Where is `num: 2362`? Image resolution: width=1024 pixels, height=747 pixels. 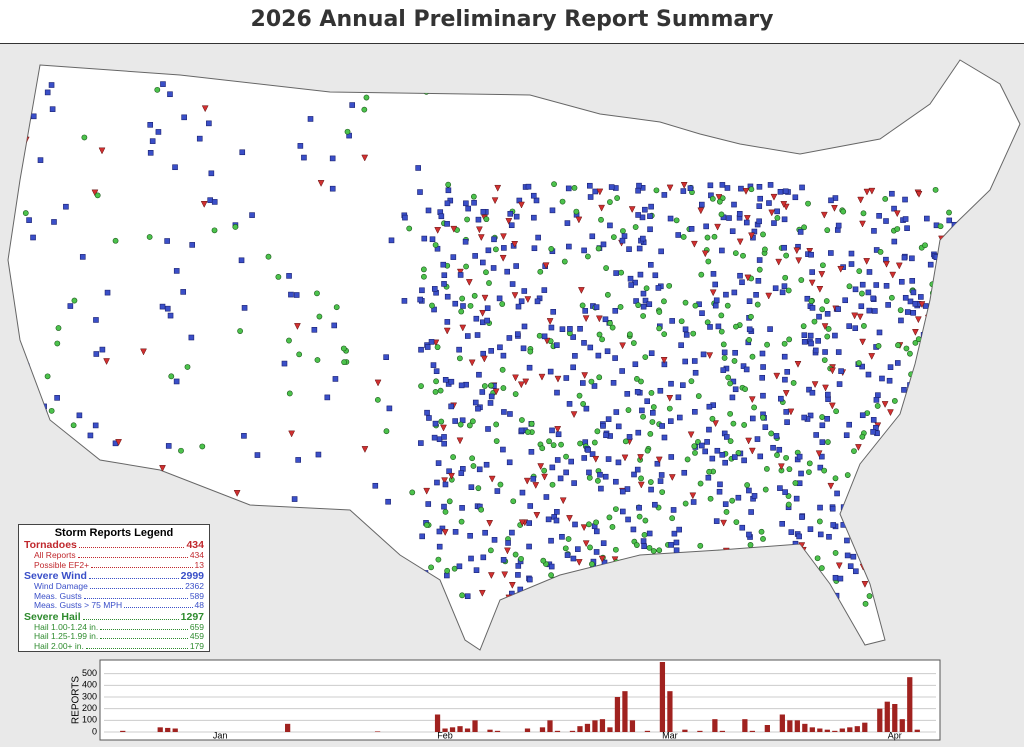 num: 2362 is located at coordinates (194, 586).